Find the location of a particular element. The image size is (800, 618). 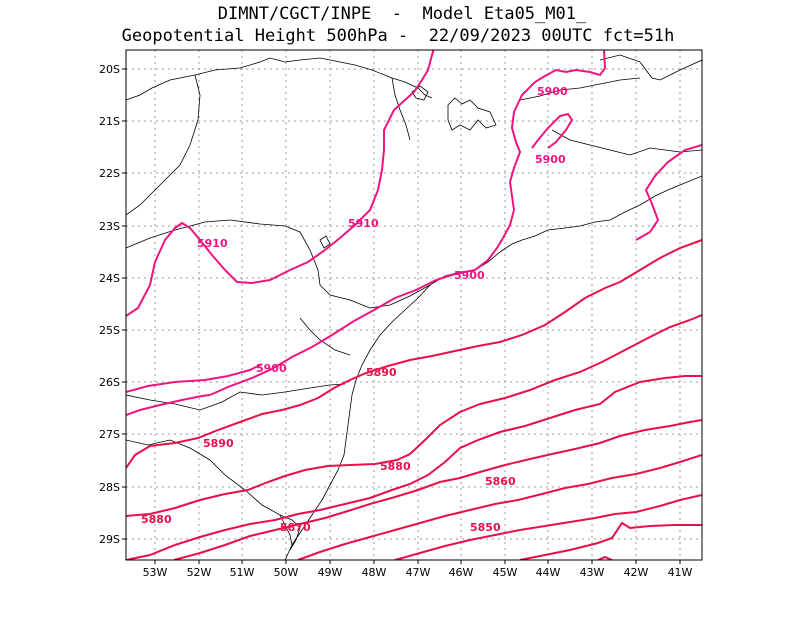

lon-tick-label: 47W is located at coordinates (418, 572).